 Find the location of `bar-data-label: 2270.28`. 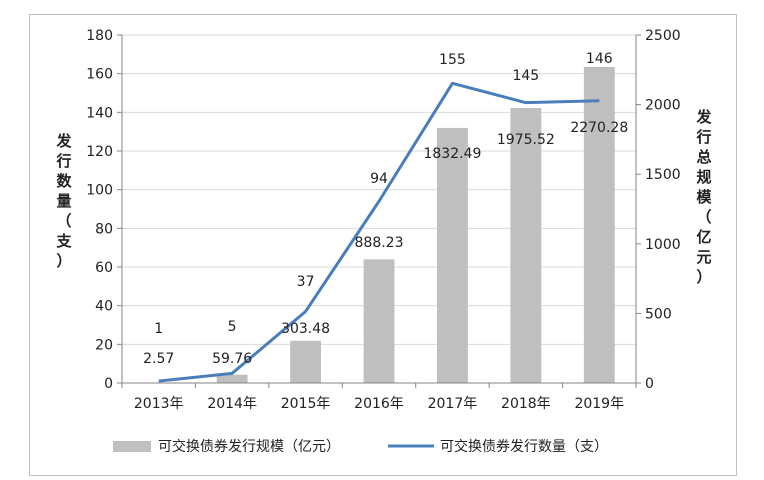

bar-data-label: 2270.28 is located at coordinates (599, 128).